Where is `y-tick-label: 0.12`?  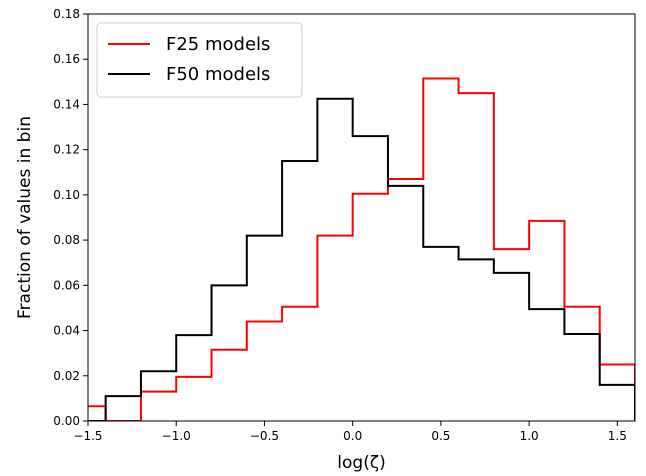 y-tick-label: 0.12 is located at coordinates (66, 150).